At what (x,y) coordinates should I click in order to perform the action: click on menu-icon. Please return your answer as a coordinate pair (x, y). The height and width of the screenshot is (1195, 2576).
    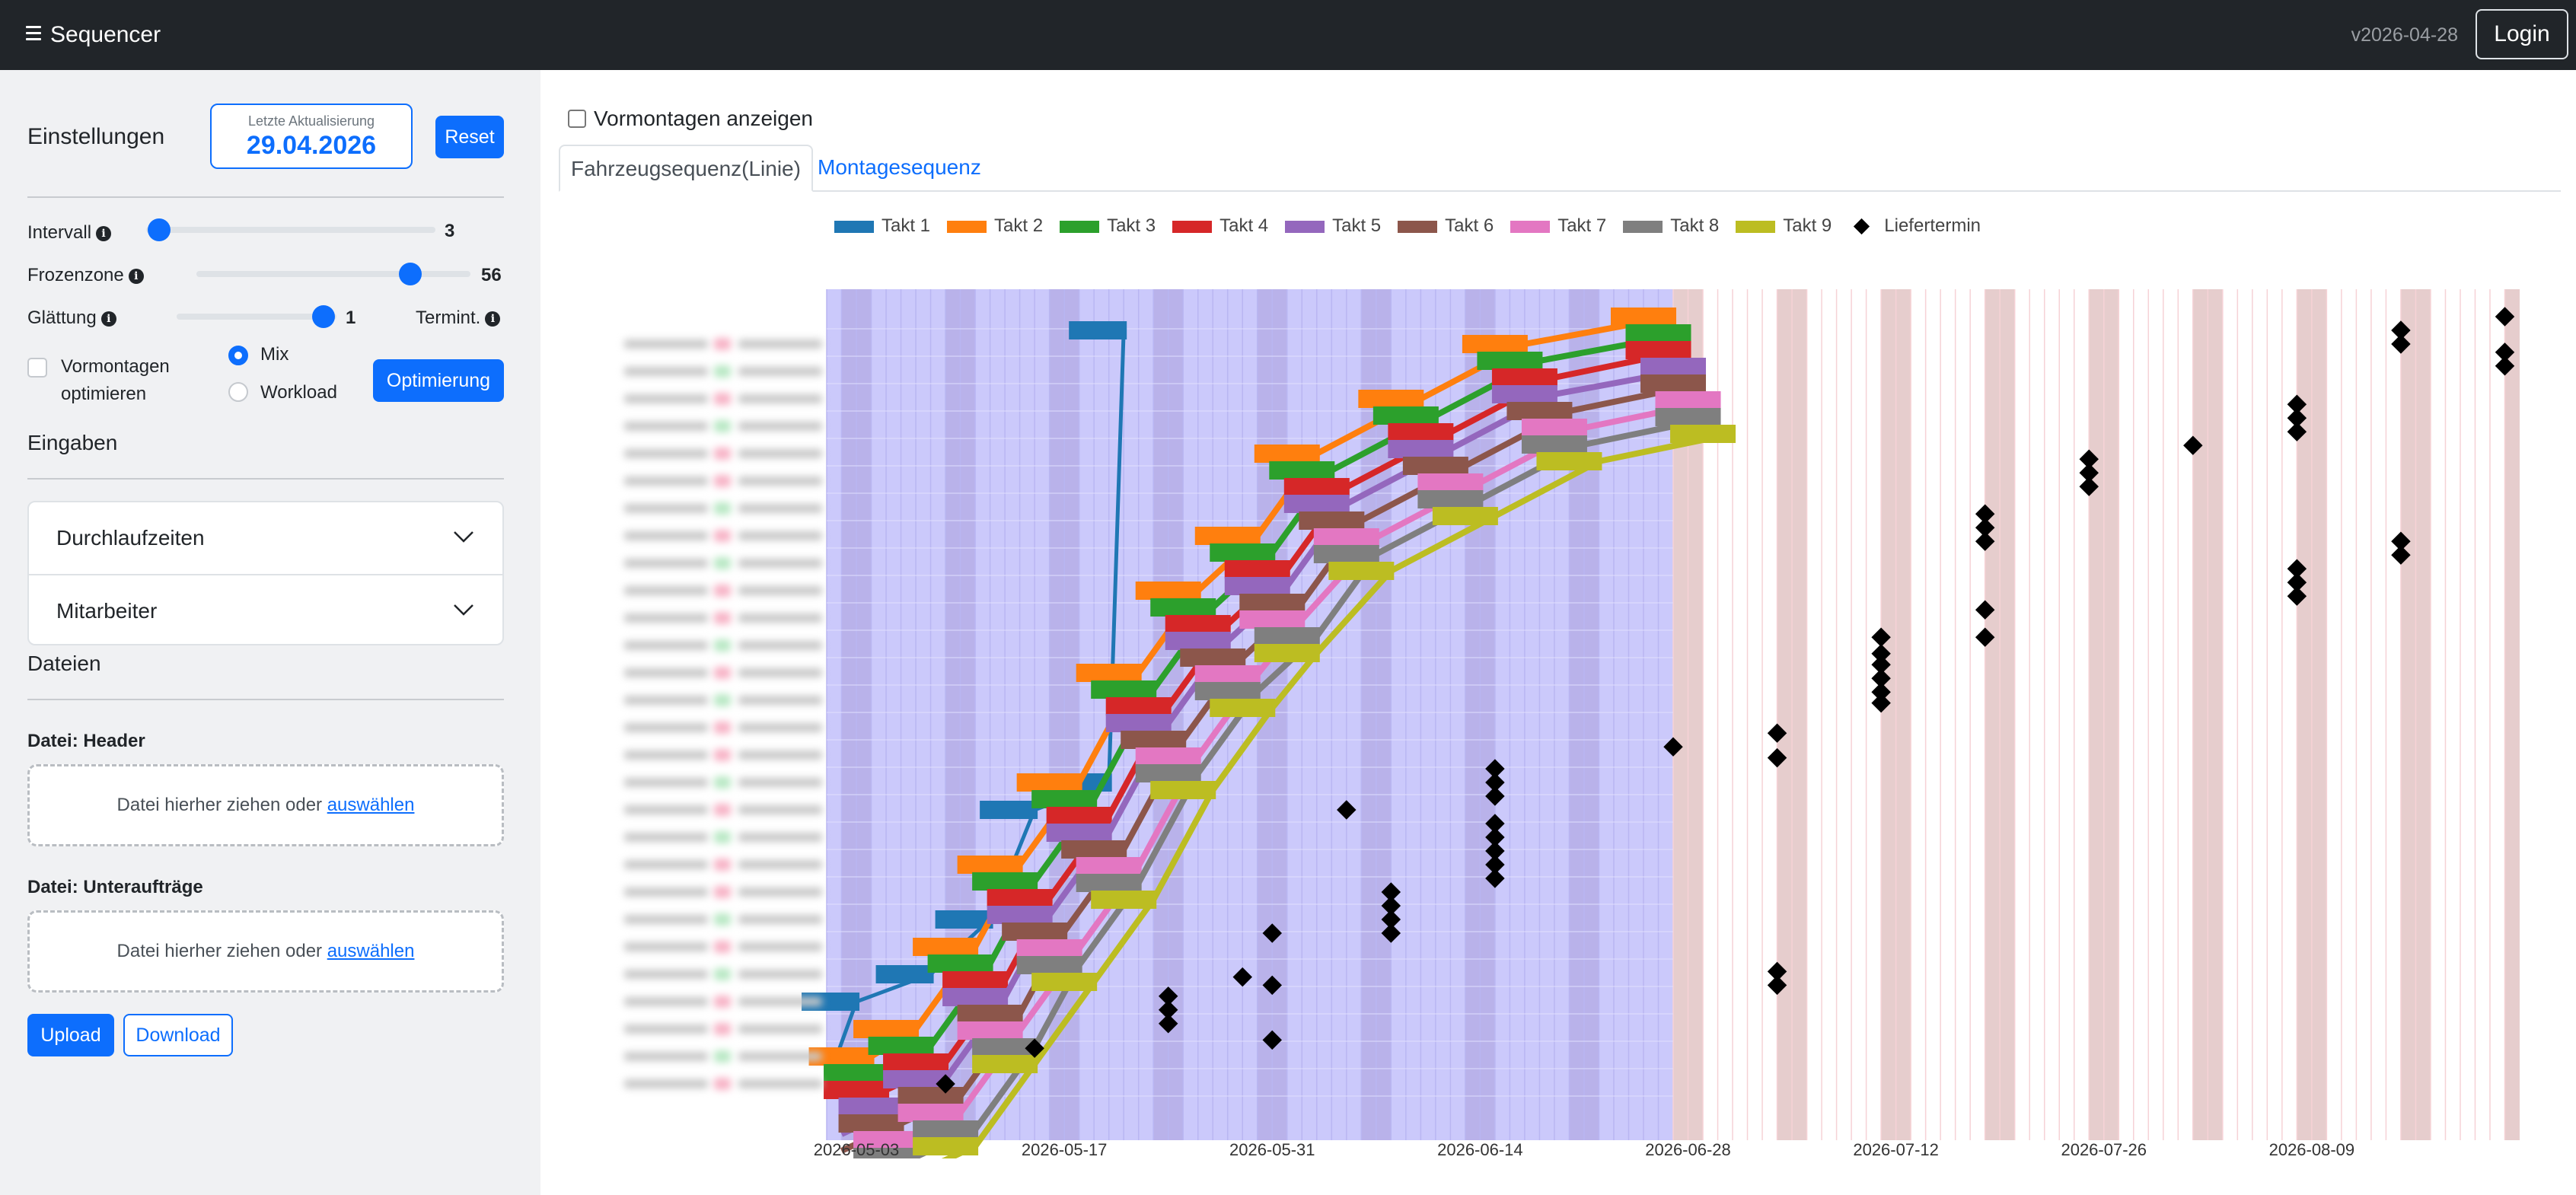
    Looking at the image, I should click on (34, 34).